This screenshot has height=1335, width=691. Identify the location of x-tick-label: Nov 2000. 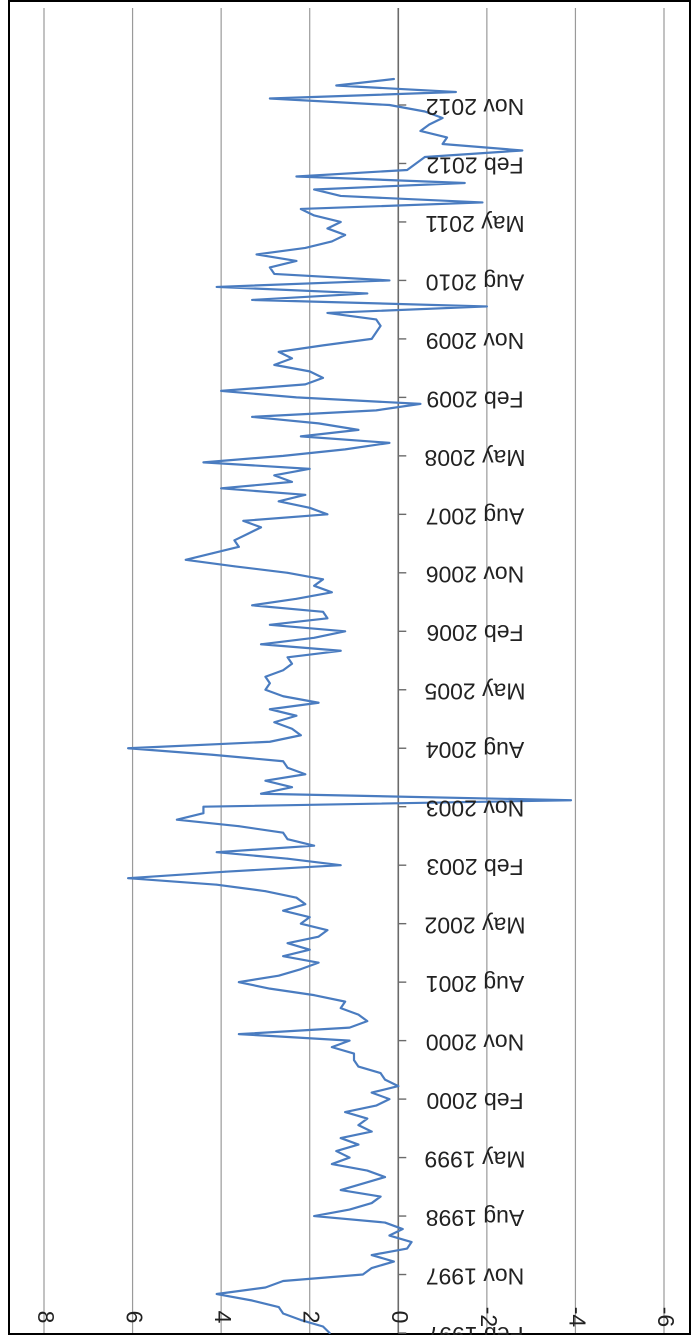
(475, 1043).